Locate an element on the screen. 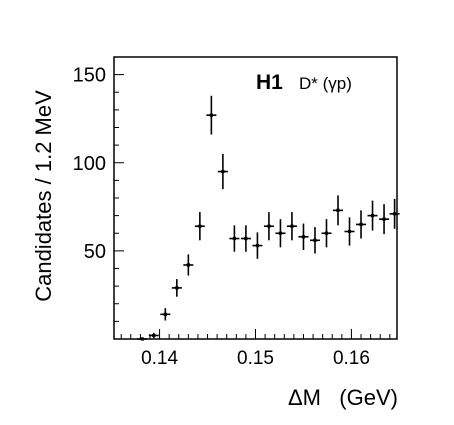 The width and height of the screenshot is (454, 425). y-tick-label: 150 is located at coordinates (89, 76).